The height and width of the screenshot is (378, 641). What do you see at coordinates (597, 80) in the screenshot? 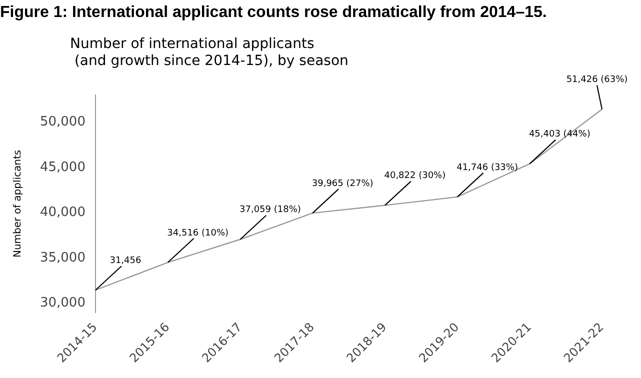
I see `data-label: 51,426 (63%)` at bounding box center [597, 80].